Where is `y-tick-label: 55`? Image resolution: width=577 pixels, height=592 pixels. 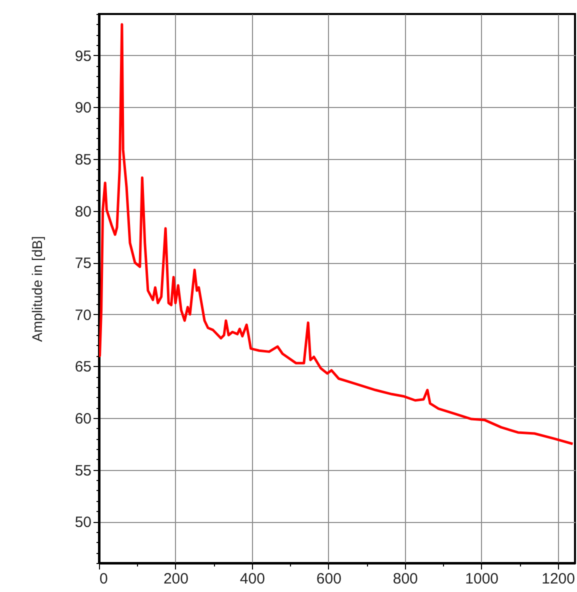
y-tick-label: 55 is located at coordinates (83, 471).